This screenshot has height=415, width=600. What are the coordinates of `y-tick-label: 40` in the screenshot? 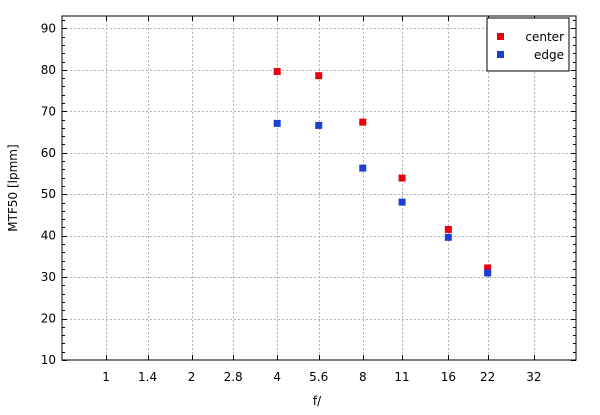 It's located at (48, 236).